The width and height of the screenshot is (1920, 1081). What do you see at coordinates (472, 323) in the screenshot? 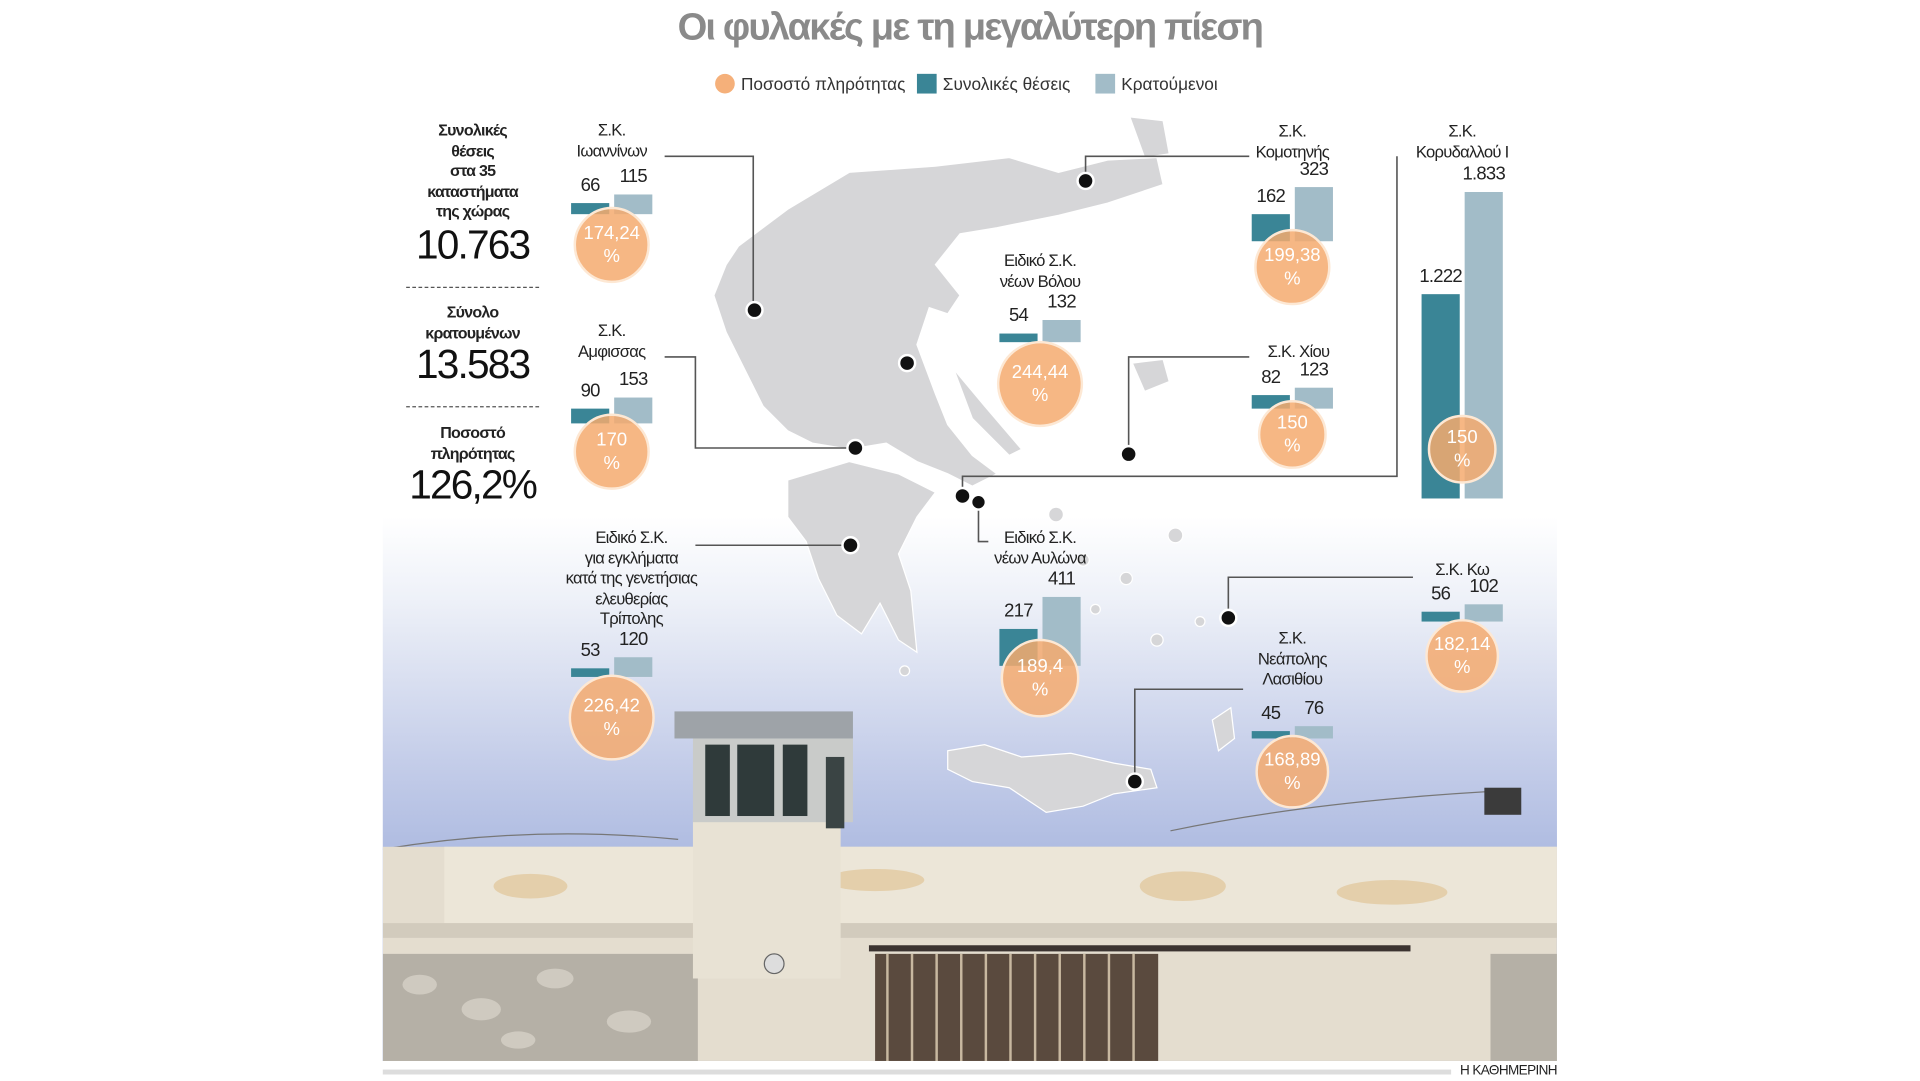
I see `inmates-label: Σύνολο κρατουμένων` at bounding box center [472, 323].